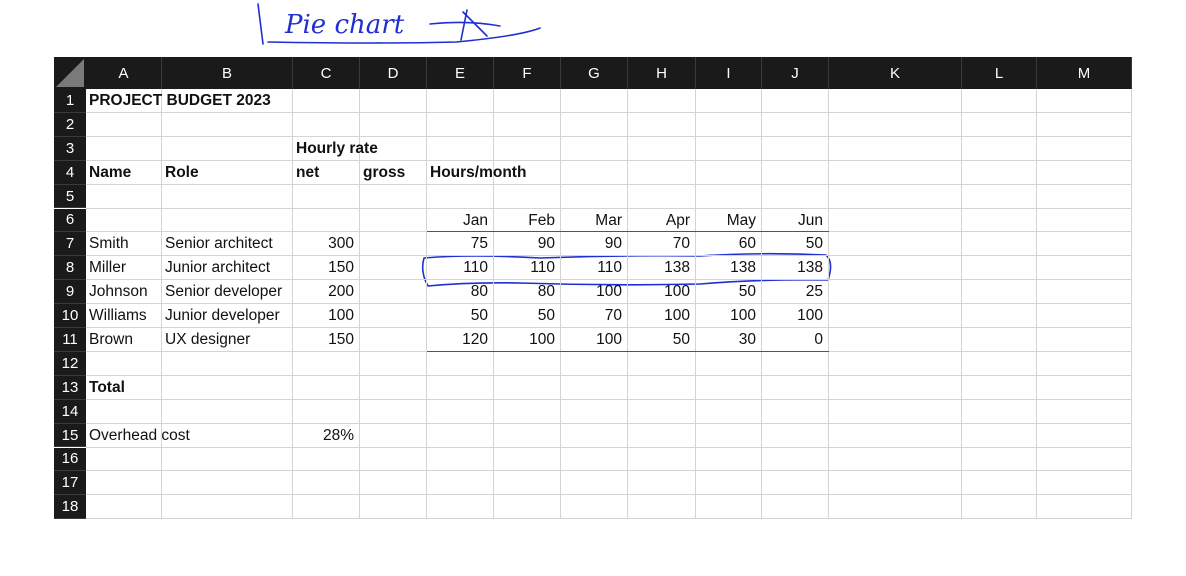  Describe the element at coordinates (139, 435) in the screenshot. I see `overhead-label: Overhead cost` at that location.